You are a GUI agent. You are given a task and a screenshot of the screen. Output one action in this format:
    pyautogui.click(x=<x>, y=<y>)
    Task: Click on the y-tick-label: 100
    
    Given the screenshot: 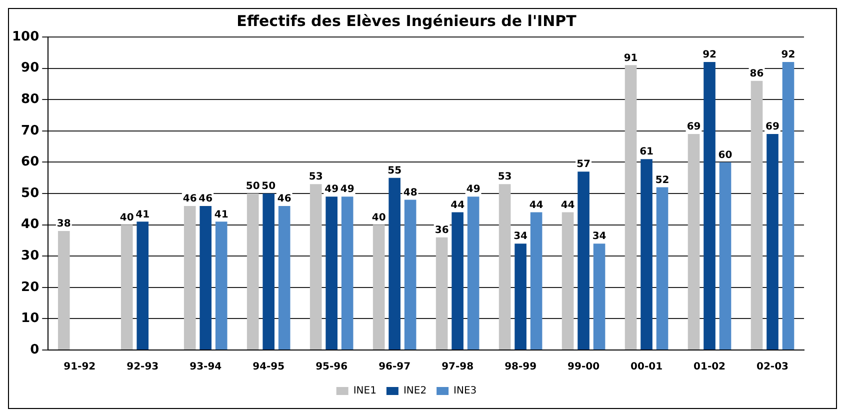 What is the action you would take?
    pyautogui.click(x=26, y=36)
    